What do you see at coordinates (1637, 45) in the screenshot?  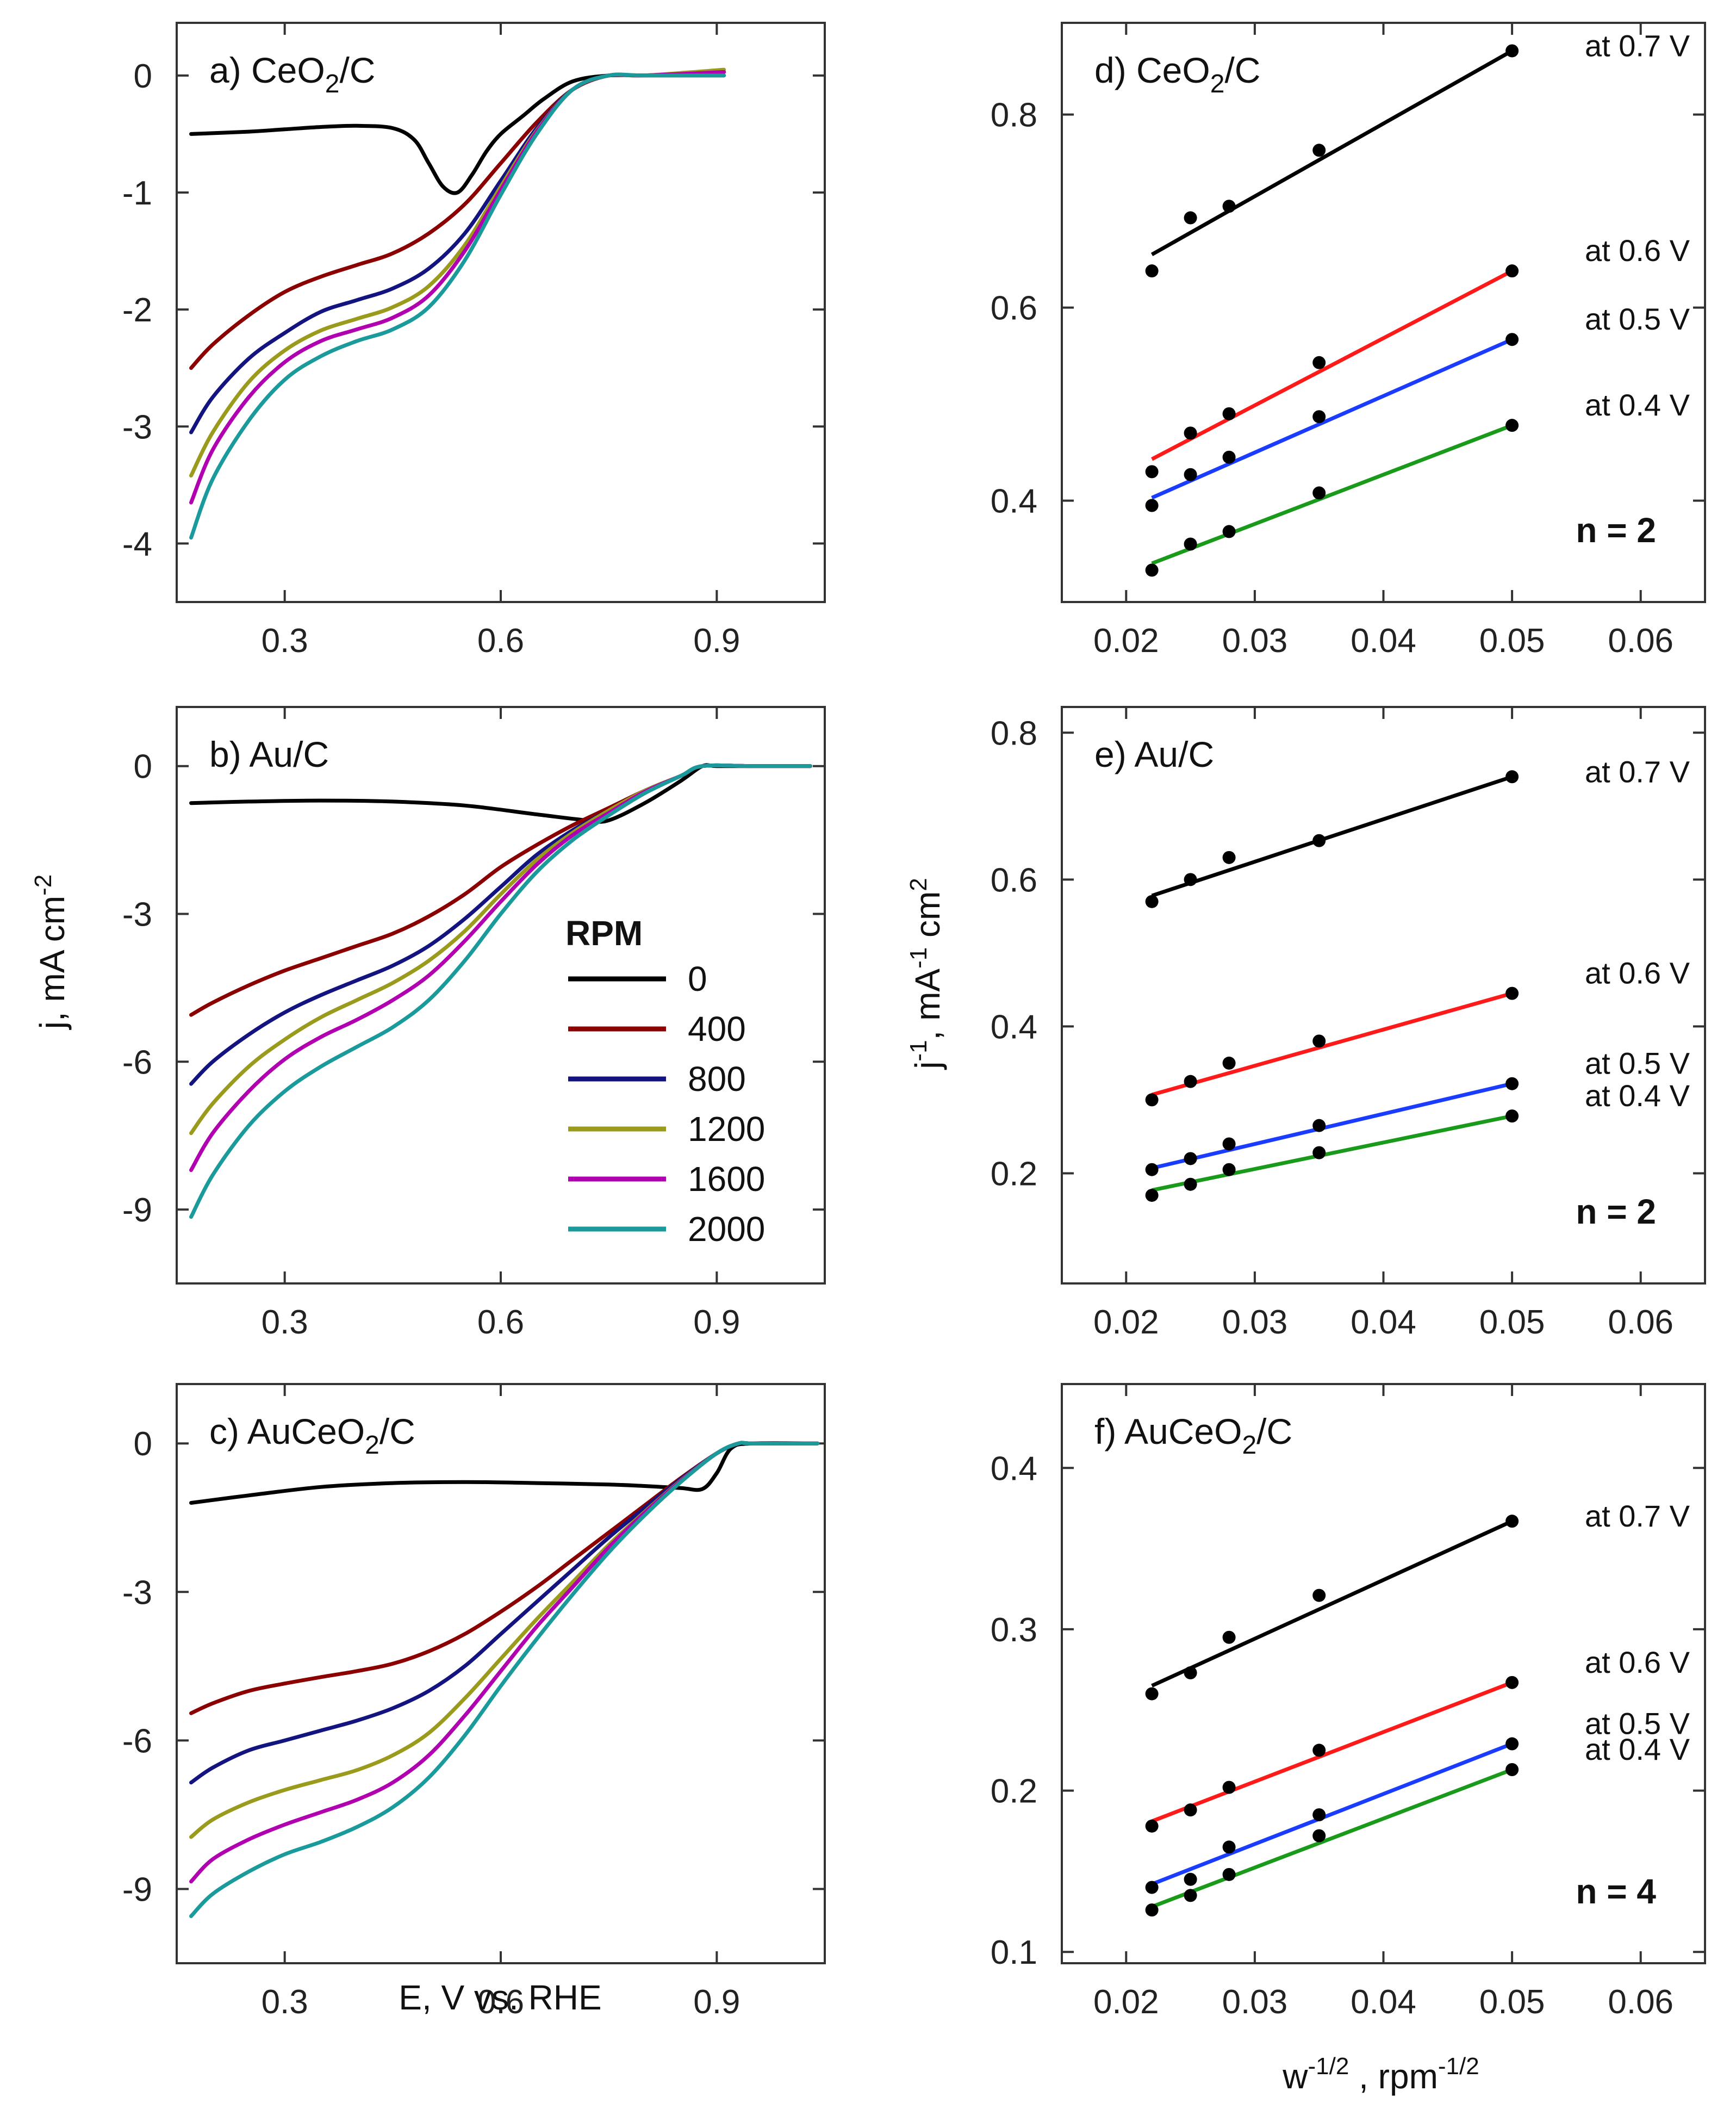 I see `potential-label-d-v07: at 0.7 V` at bounding box center [1637, 45].